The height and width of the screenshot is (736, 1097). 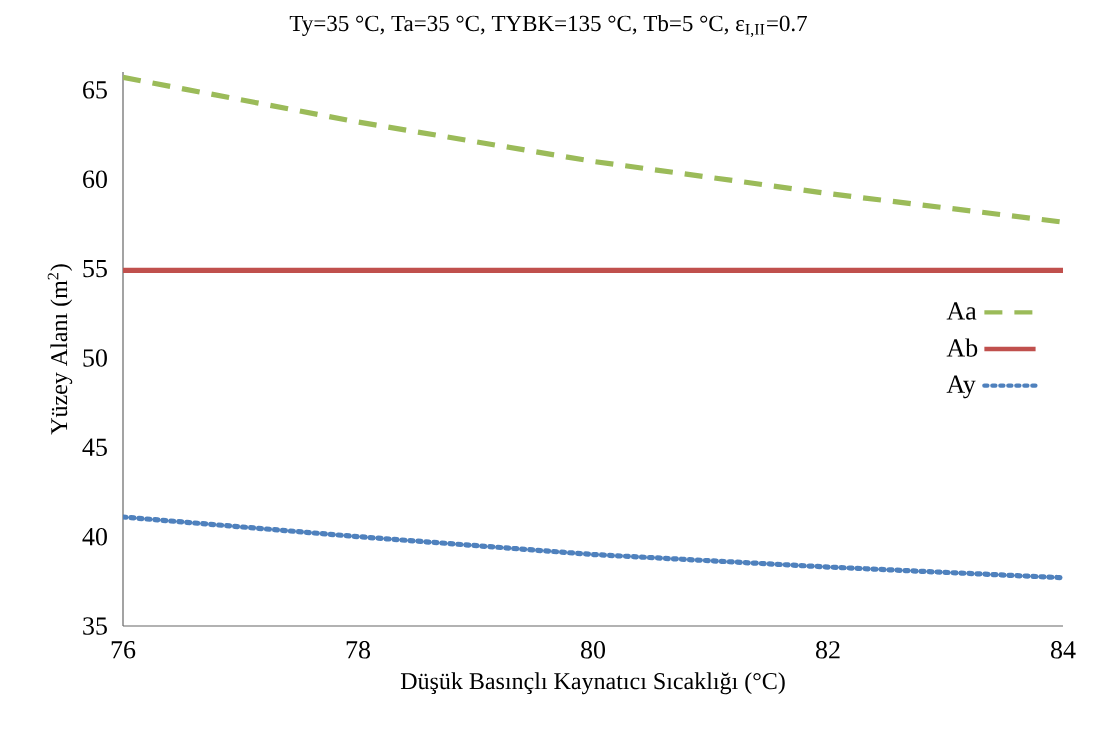 I want to click on x-tick-label: 82, so click(x=828, y=650).